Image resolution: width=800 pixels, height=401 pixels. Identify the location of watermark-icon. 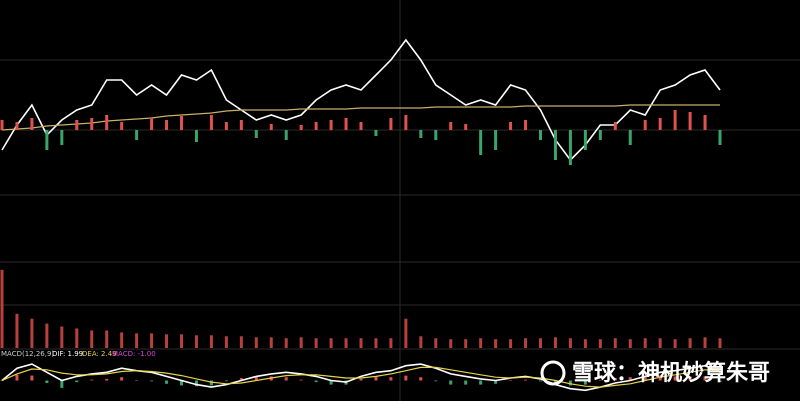
(553, 373).